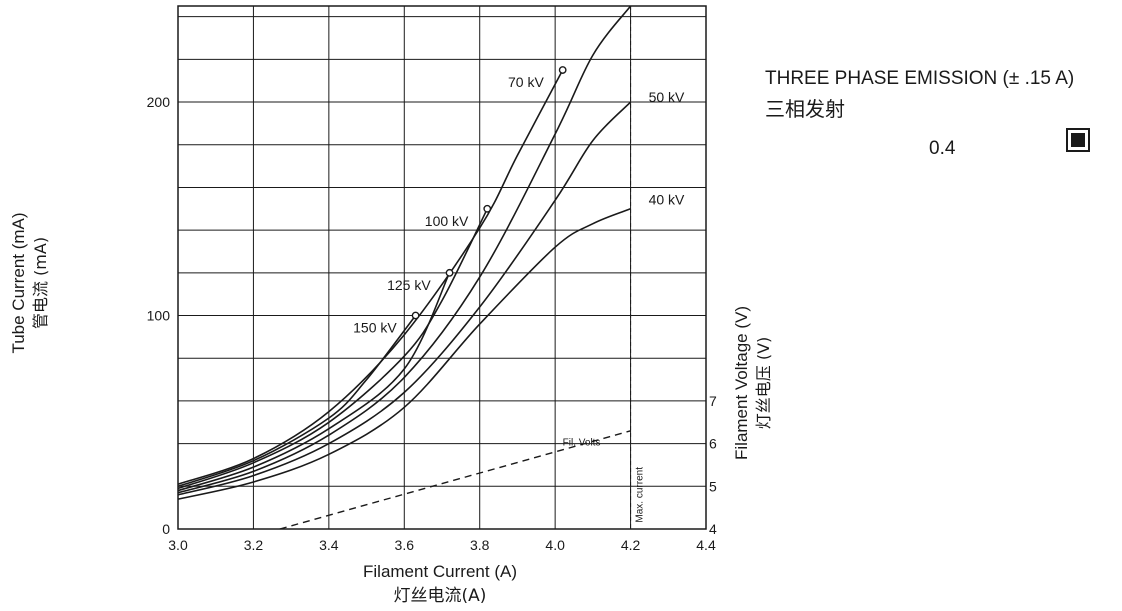 This screenshot has width=1122, height=611. I want to click on series-label: 150 kV, so click(375, 328).